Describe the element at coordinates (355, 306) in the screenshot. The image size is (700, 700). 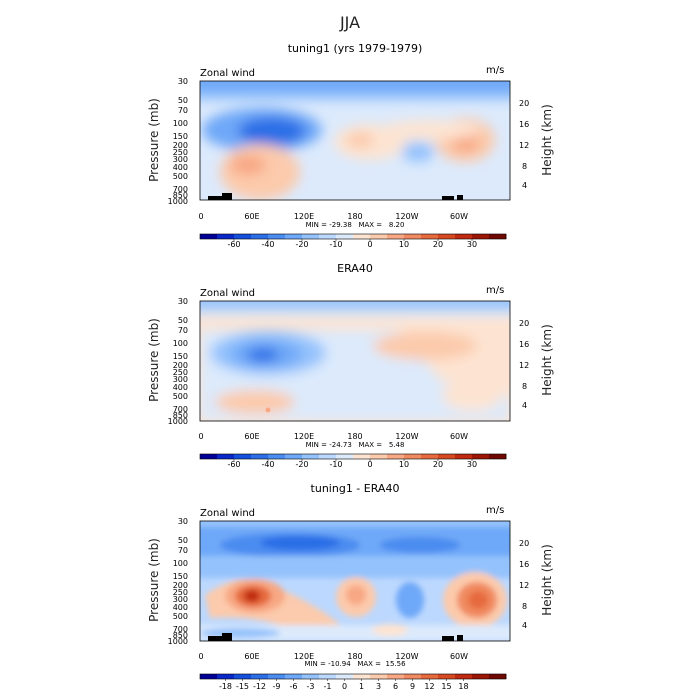
I see `stratosphere-easterlies` at that location.